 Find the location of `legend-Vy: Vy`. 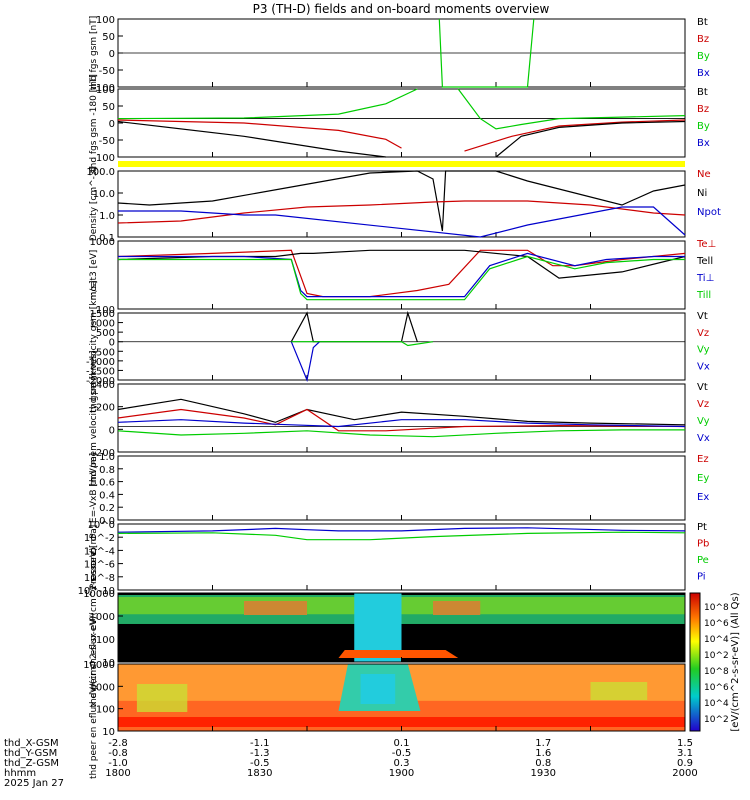

legend-Vy: Vy is located at coordinates (703, 350).